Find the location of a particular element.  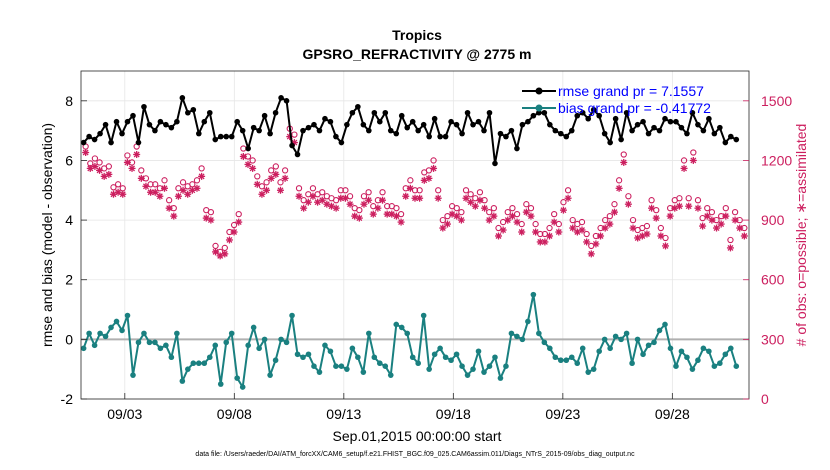

legend-bias-label: bias grand pr = -0.41772 is located at coordinates (634, 108).